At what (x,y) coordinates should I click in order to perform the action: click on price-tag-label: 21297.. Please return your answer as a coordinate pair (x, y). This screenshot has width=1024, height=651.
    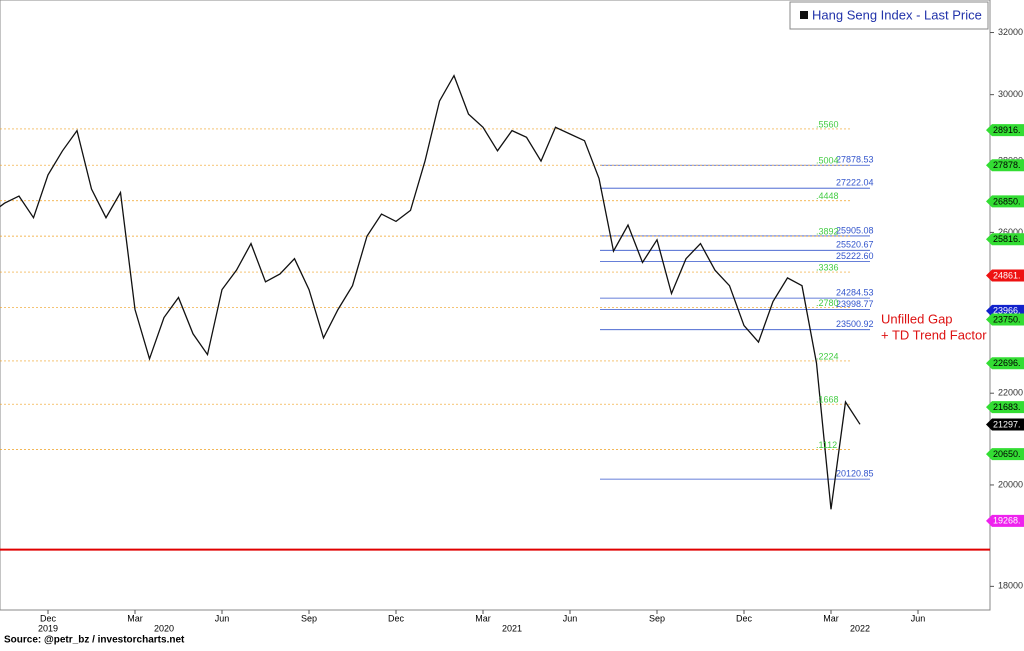
    Looking at the image, I should click on (1007, 424).